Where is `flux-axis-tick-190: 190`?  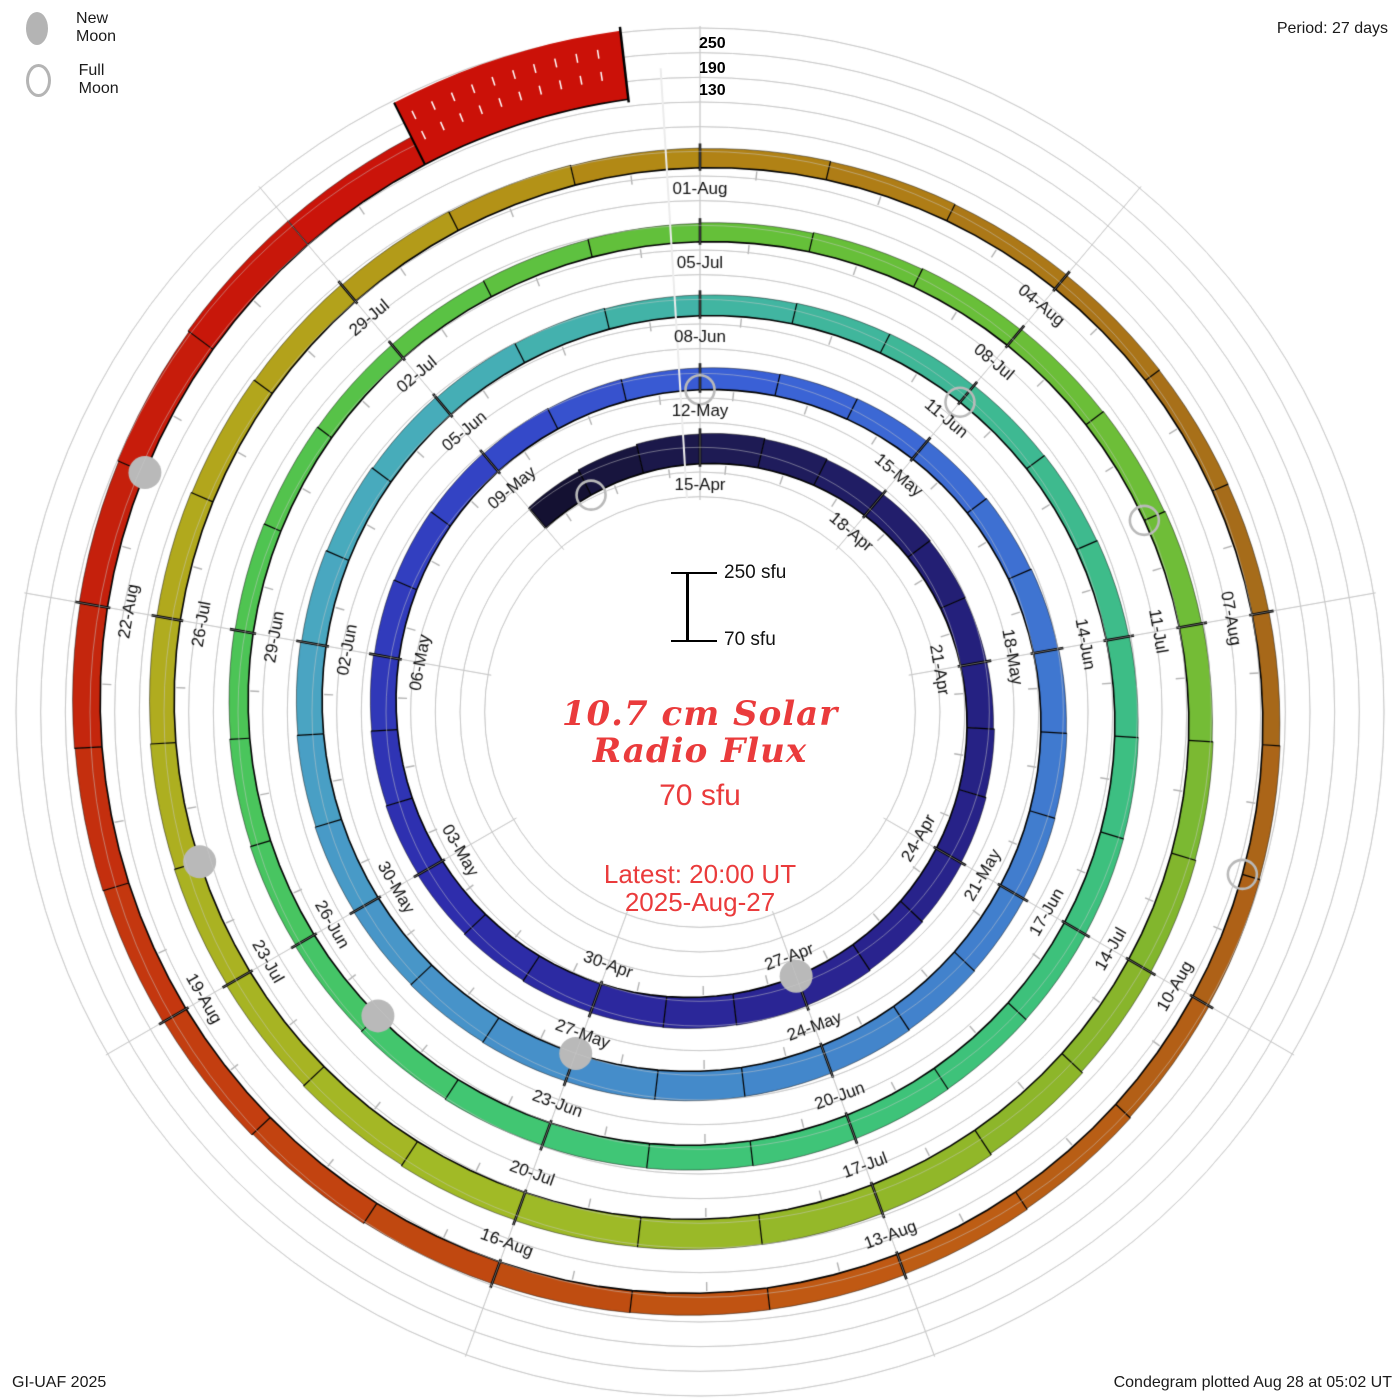
flux-axis-tick-190: 190 is located at coordinates (712, 68).